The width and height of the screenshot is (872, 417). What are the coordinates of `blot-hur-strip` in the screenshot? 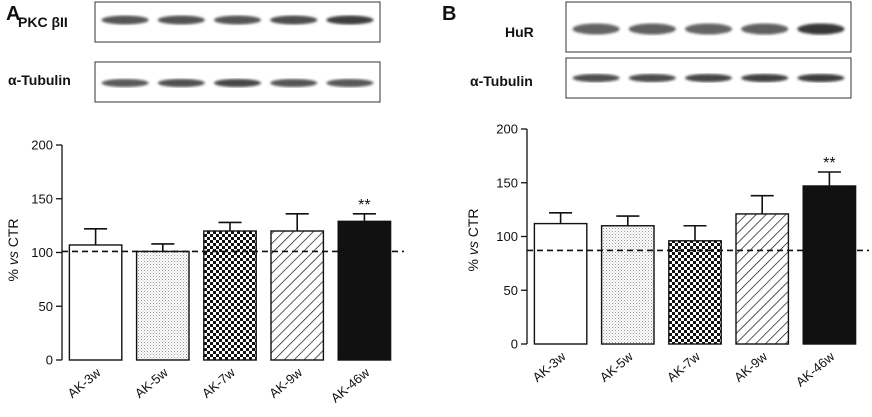 It's located at (708, 27).